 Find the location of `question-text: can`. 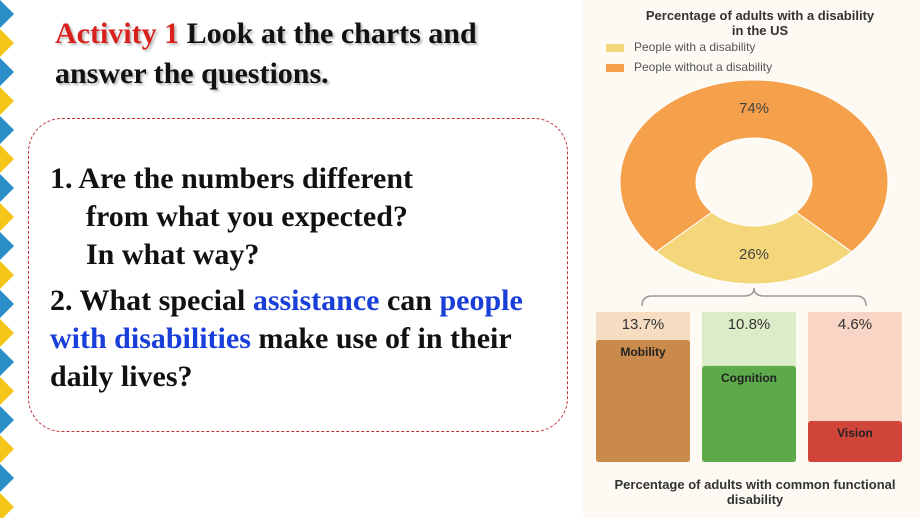

question-text: can is located at coordinates (409, 300).